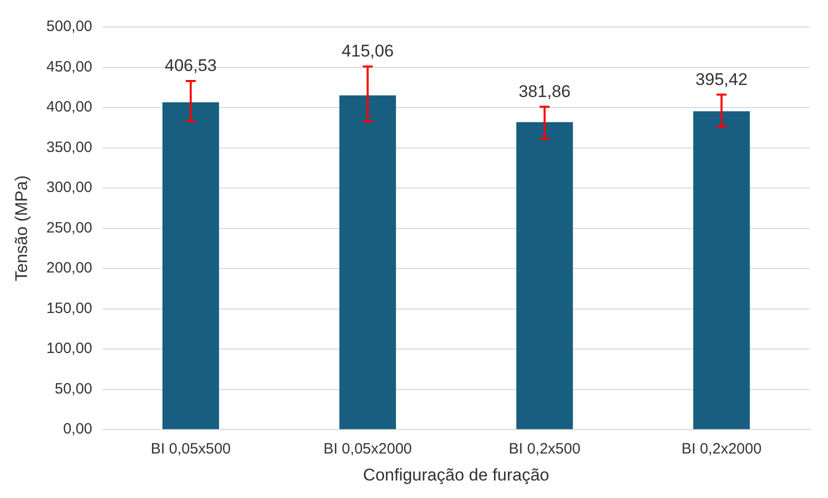 Image resolution: width=828 pixels, height=498 pixels. Describe the element at coordinates (69, 107) in the screenshot. I see `y-tick-label: 400,00` at that location.